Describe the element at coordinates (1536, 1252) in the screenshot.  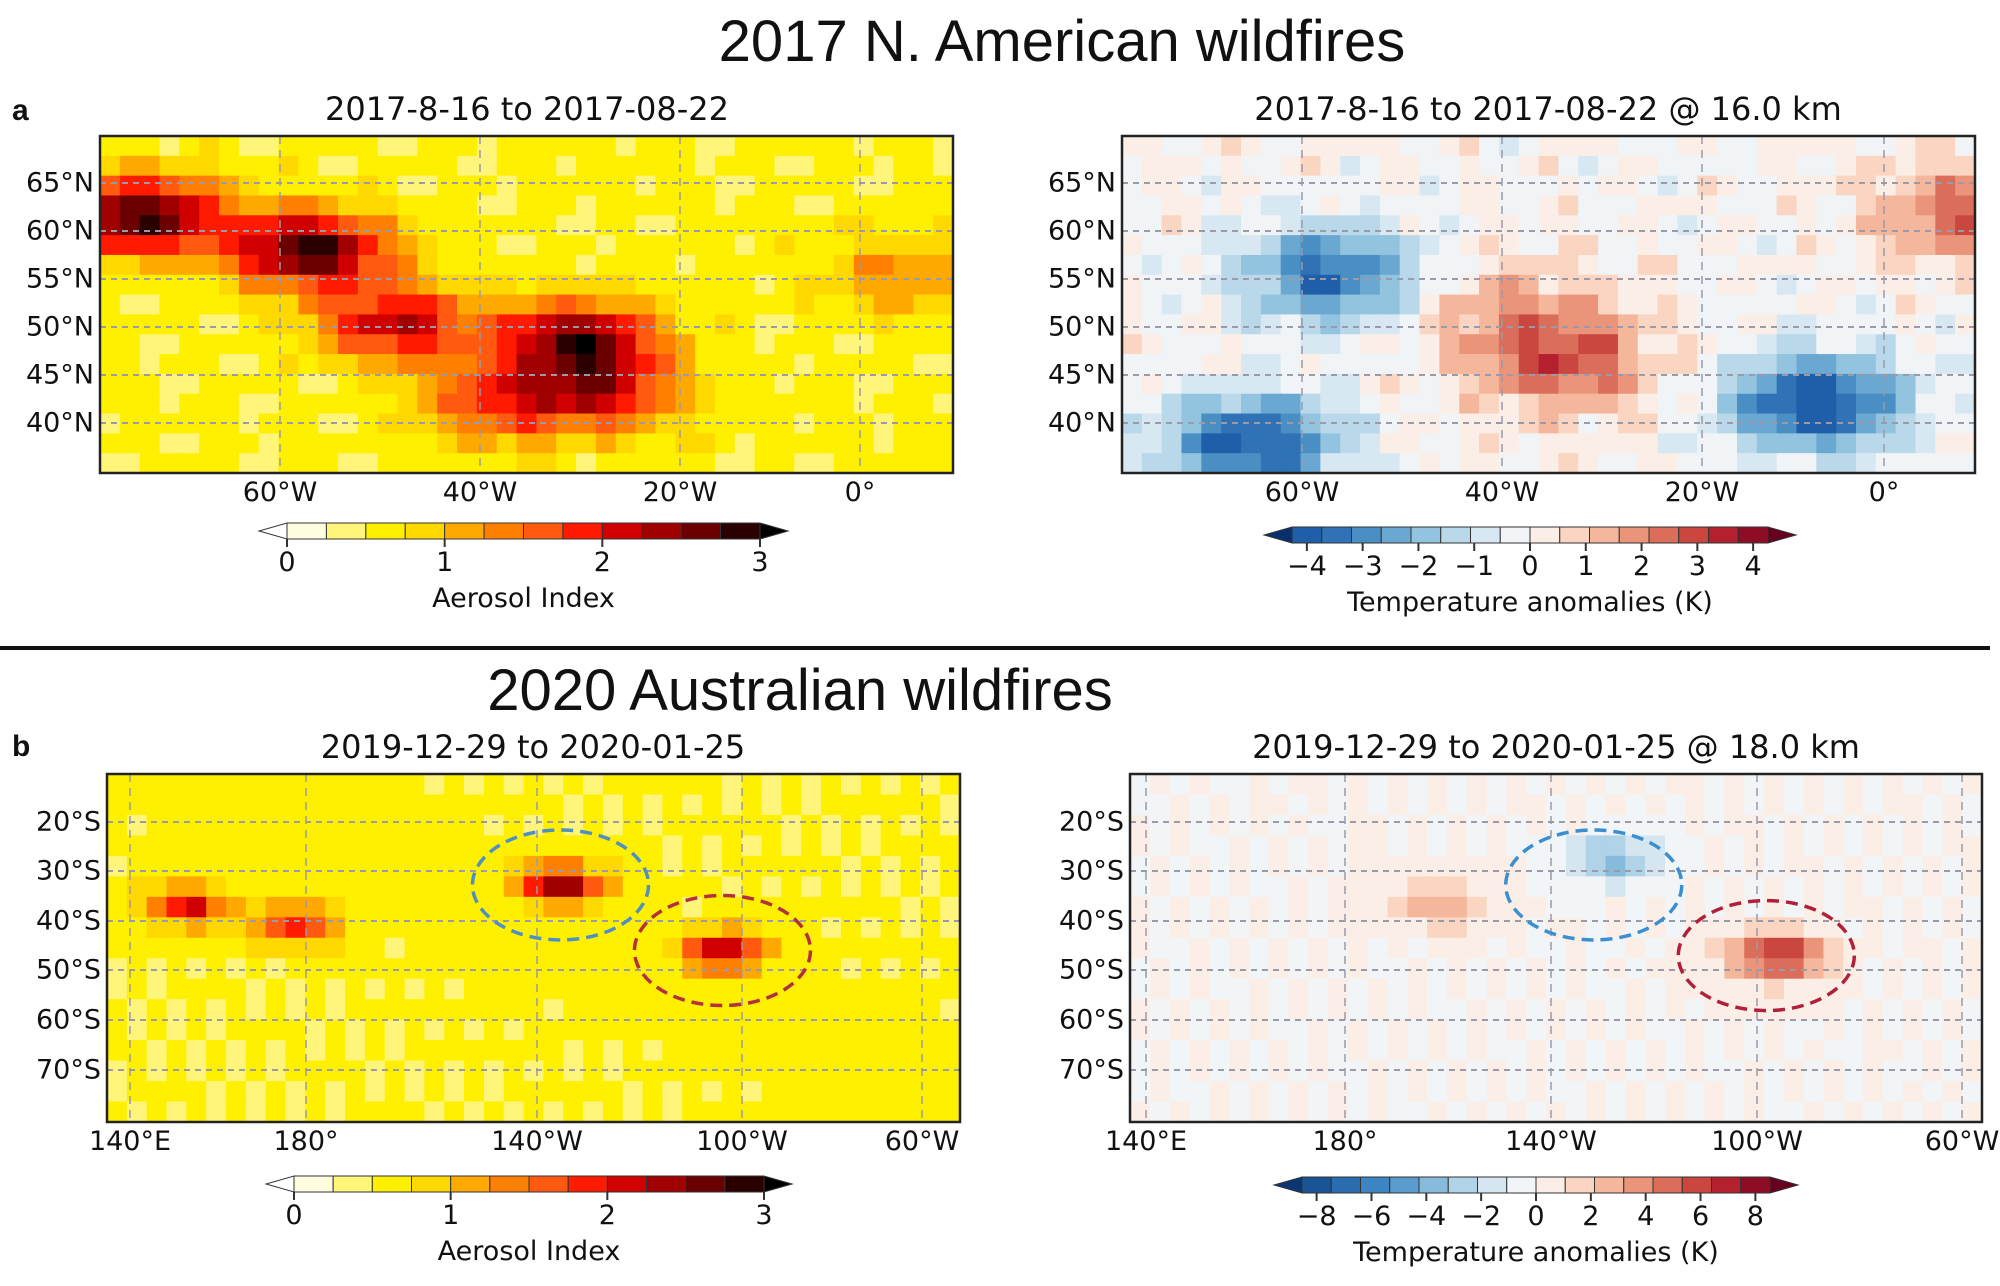
I see `colorbar-title: Temperature anomalies (K)` at that location.